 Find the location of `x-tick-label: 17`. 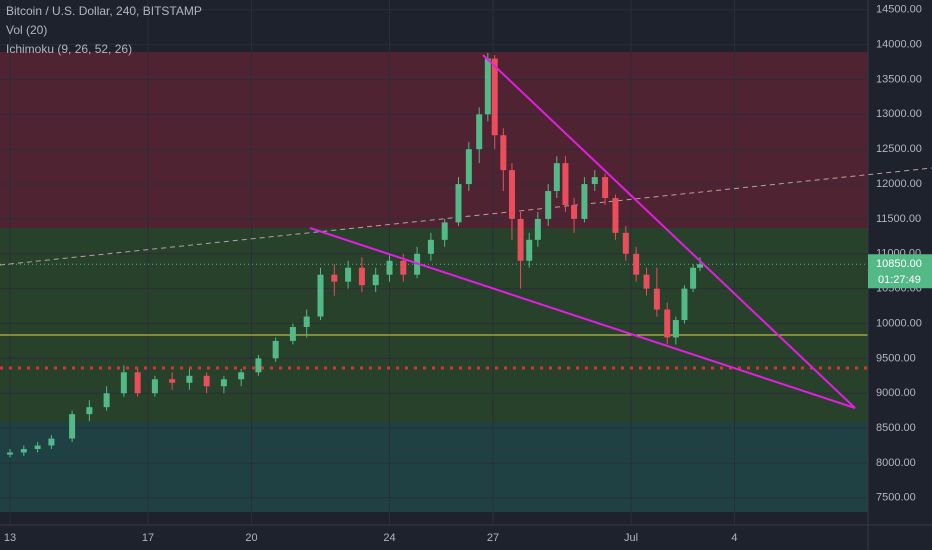

x-tick-label: 17 is located at coordinates (148, 538).